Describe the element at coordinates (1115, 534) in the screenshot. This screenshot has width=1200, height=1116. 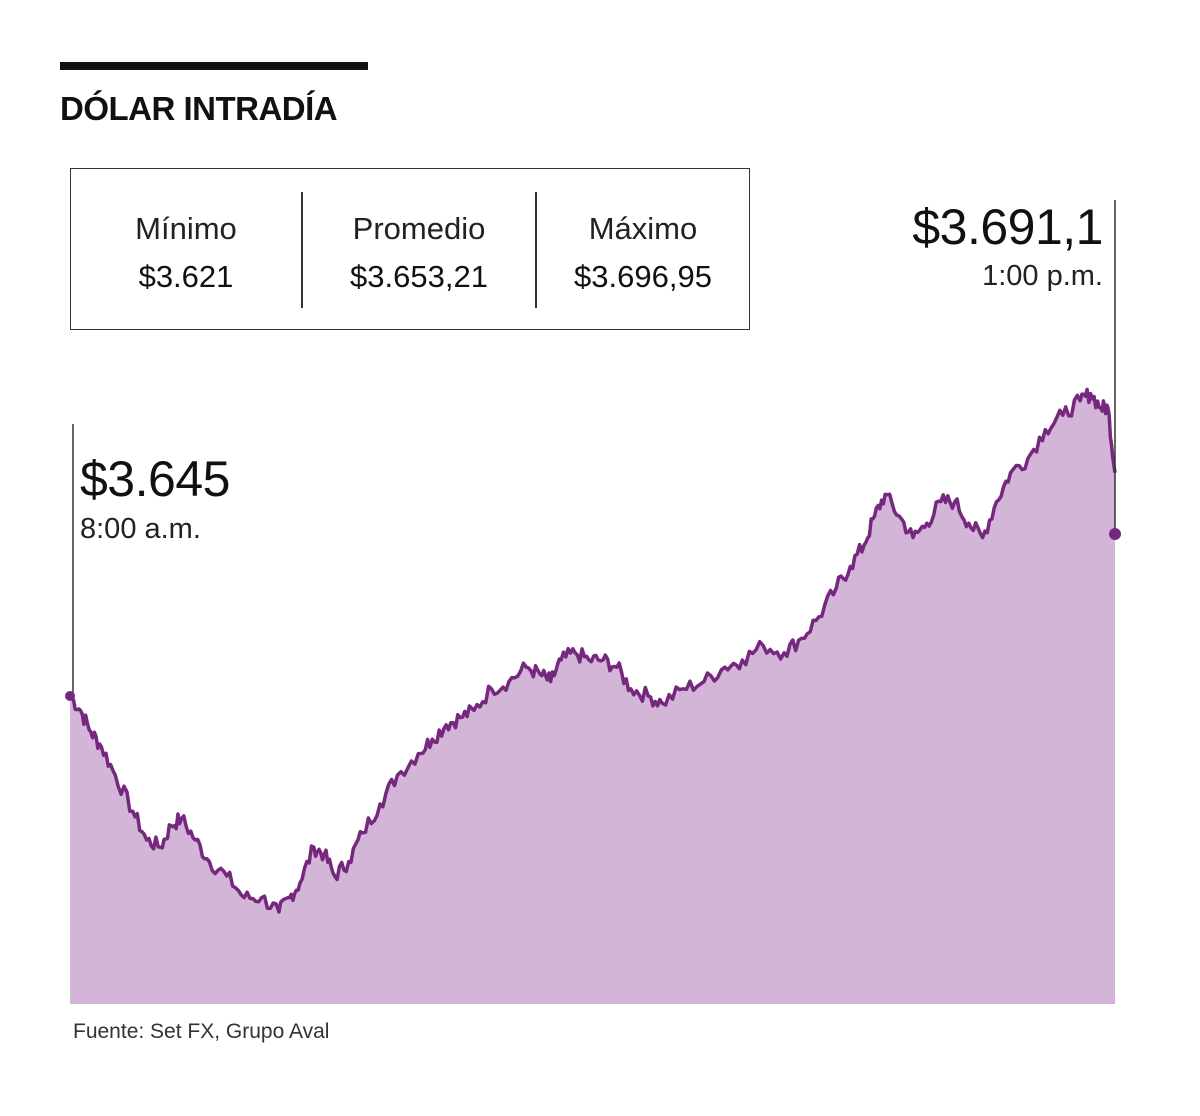
I see `close-marker` at that location.